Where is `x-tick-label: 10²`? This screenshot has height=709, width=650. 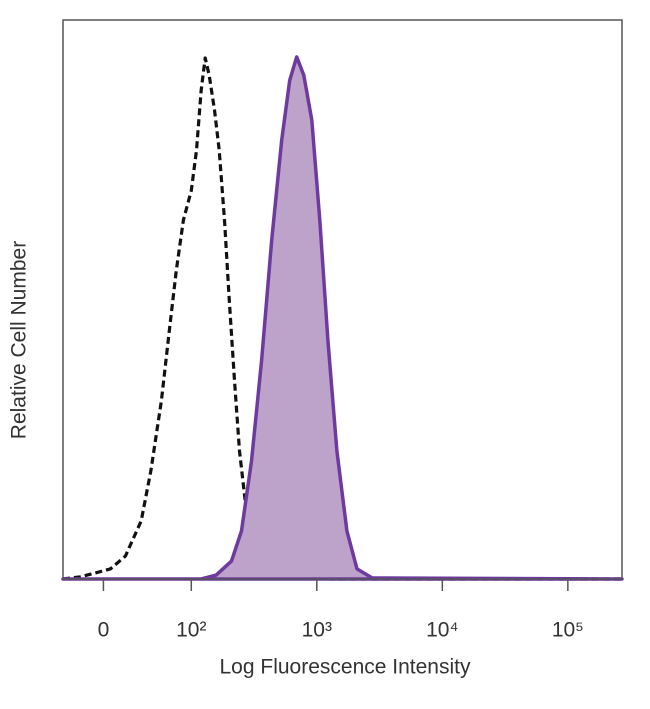
x-tick-label: 10² is located at coordinates (191, 630).